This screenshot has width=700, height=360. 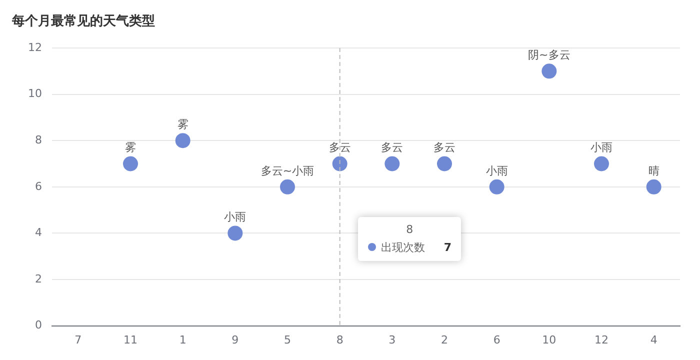 I want to click on data-label: 阴~多云, so click(x=549, y=55).